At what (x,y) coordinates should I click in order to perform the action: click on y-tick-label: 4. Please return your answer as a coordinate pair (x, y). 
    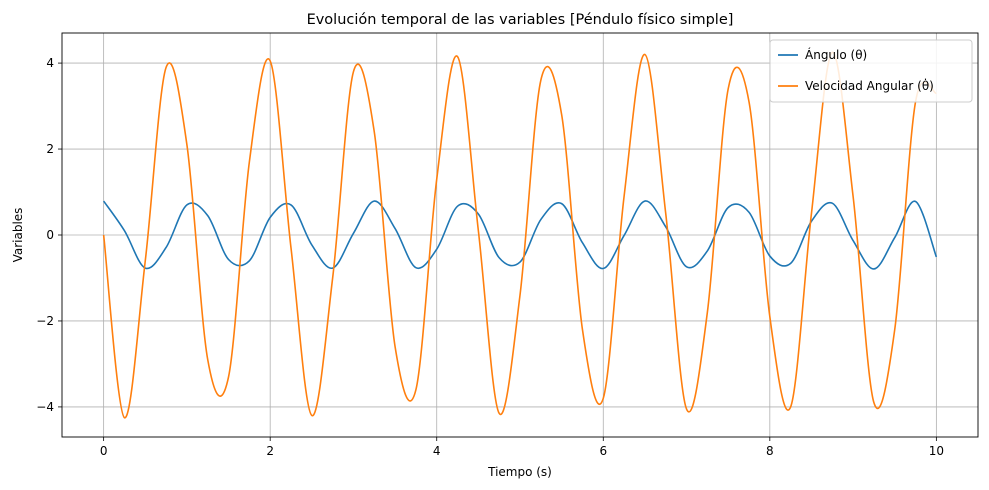
    Looking at the image, I should click on (50, 63).